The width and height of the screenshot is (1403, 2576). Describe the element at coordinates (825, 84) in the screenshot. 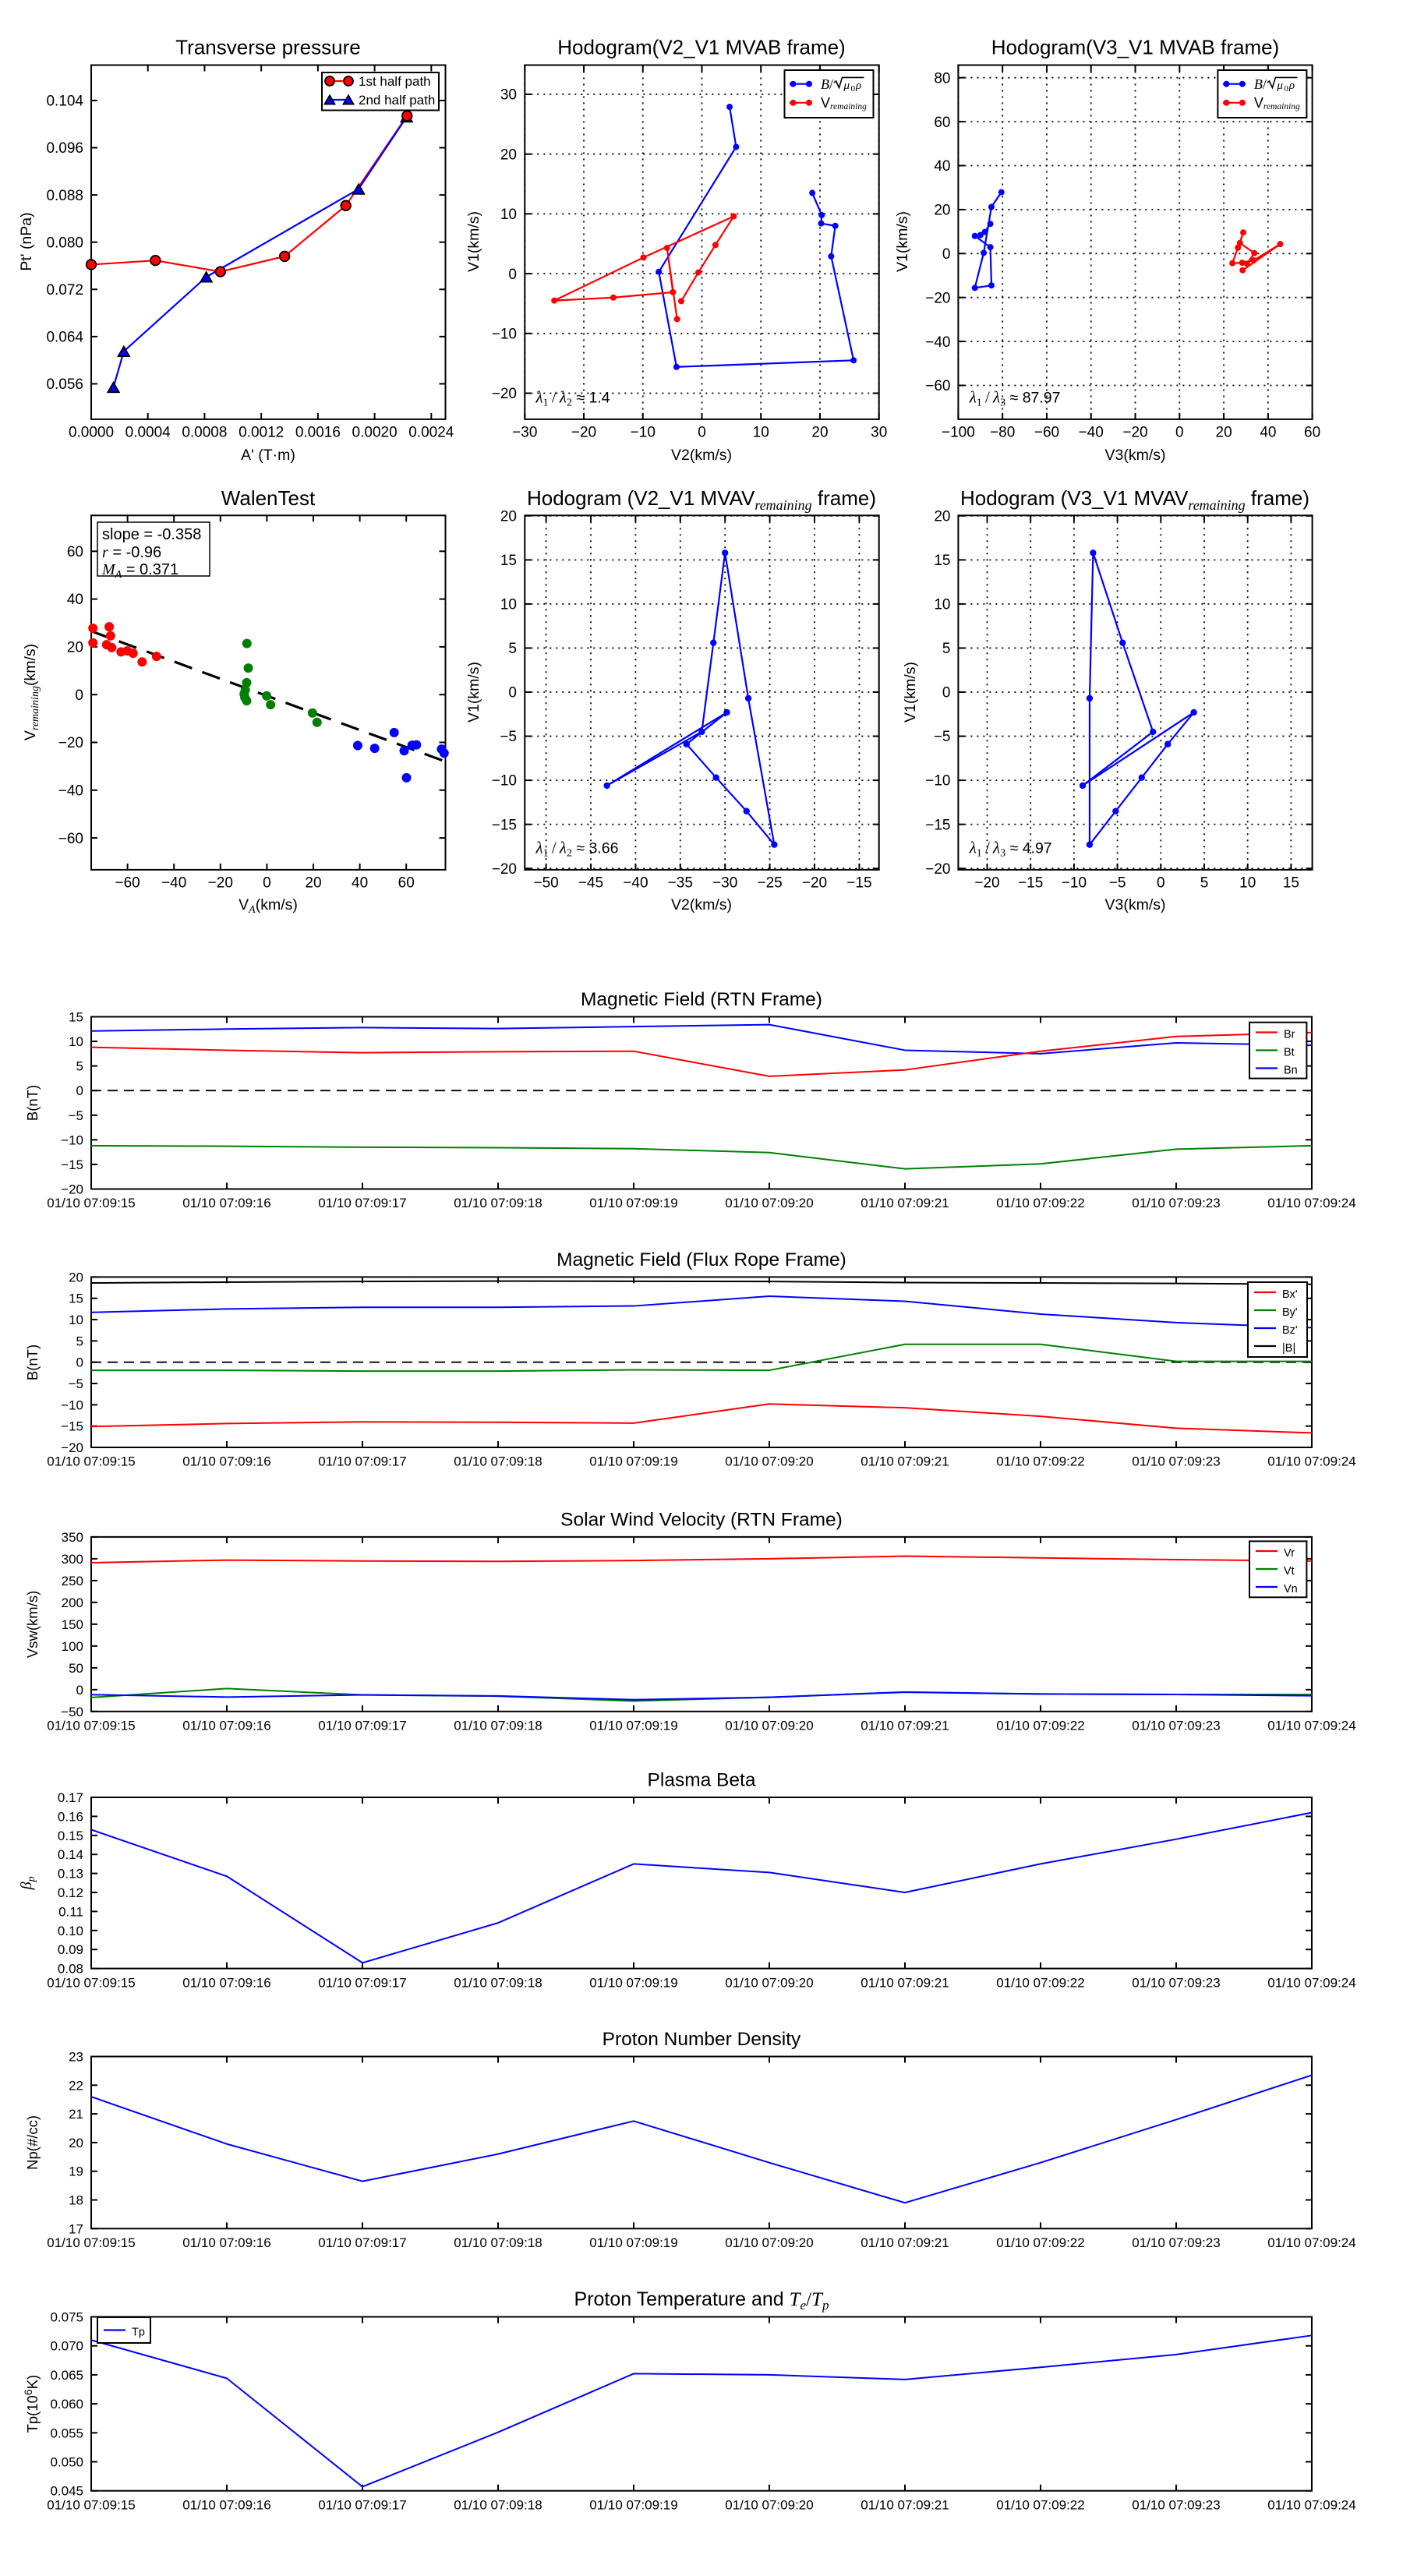

I see `svg-text: B` at that location.